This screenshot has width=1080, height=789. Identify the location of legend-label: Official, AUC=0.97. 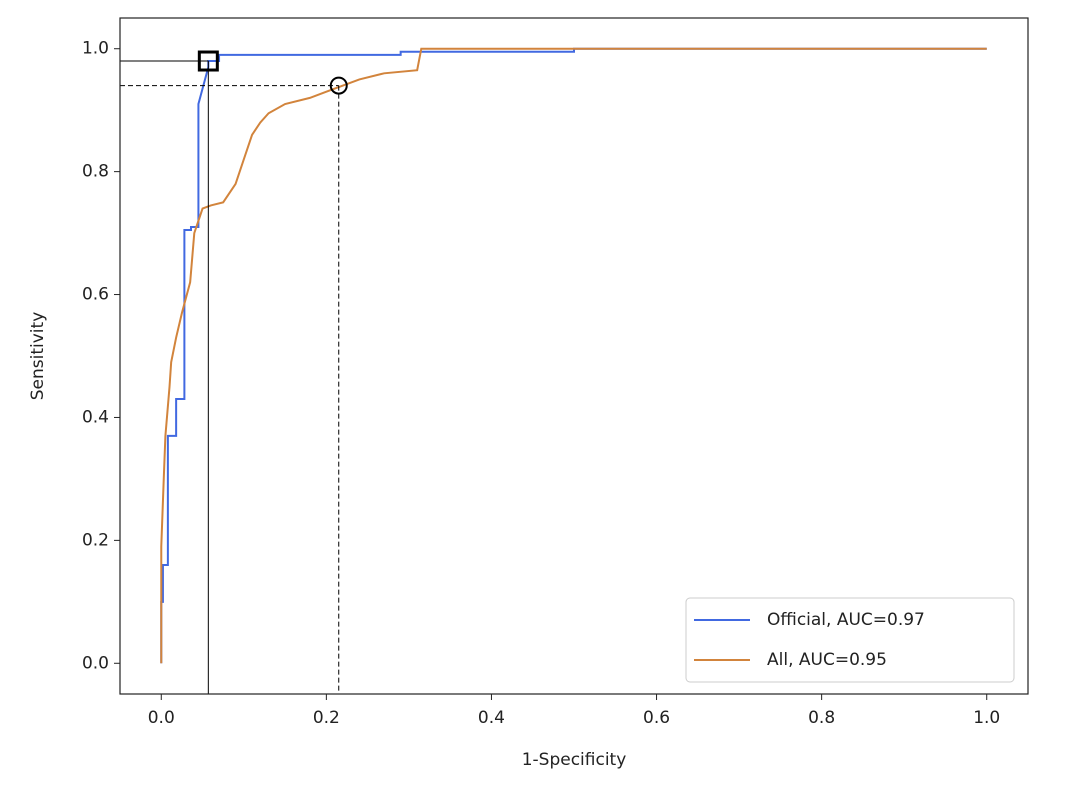
(846, 620).